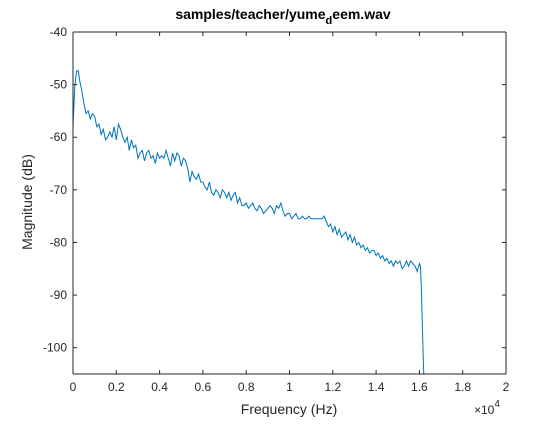 This screenshot has width=560, height=425. I want to click on x-tick-label: 0.2, so click(116, 387).